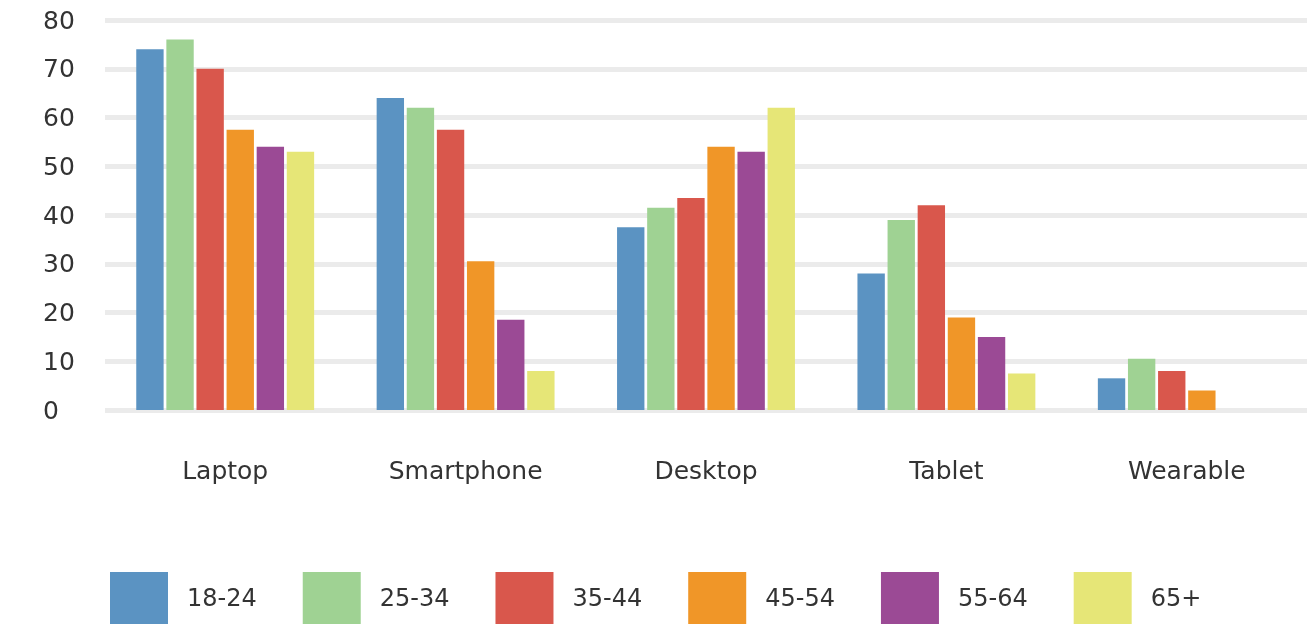 The height and width of the screenshot is (629, 1307). What do you see at coordinates (59, 20) in the screenshot?
I see `y-tick-label: 80` at bounding box center [59, 20].